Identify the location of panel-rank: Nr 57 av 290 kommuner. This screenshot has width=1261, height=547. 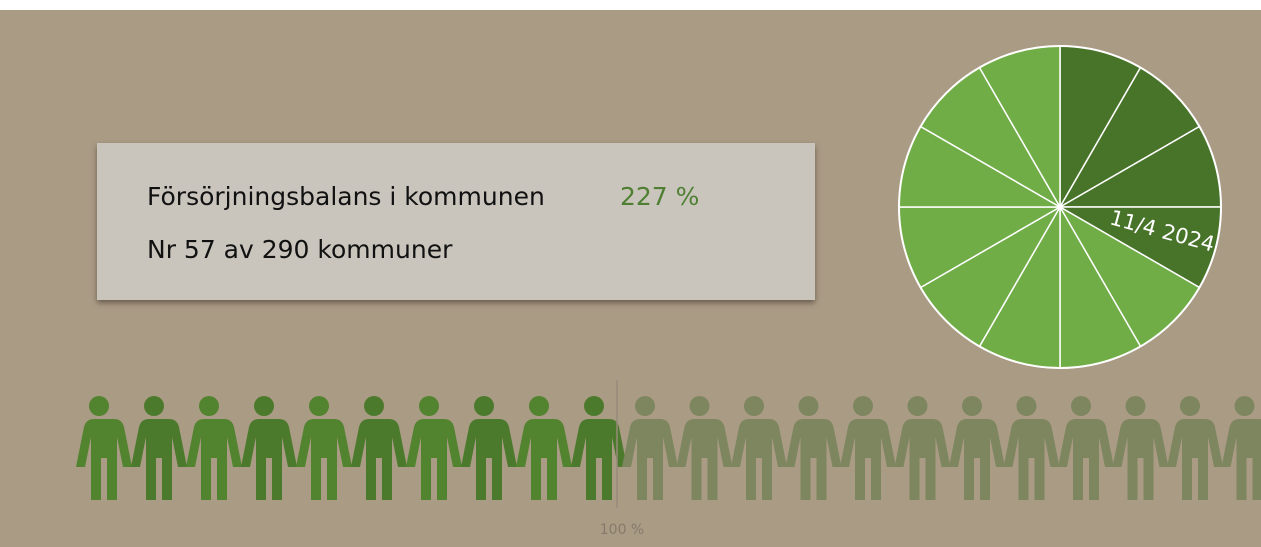
(300, 249).